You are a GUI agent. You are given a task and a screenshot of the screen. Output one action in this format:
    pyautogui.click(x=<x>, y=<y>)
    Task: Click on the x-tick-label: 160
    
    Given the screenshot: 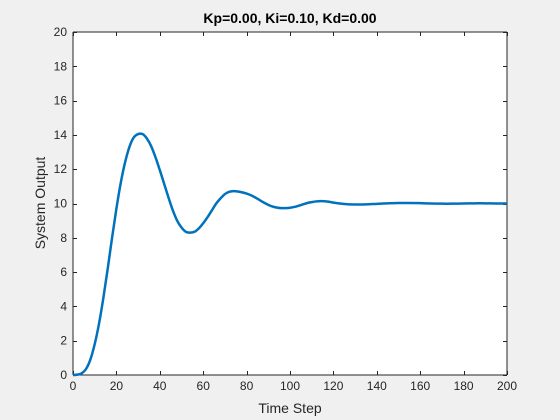 What is the action you would take?
    pyautogui.click(x=420, y=386)
    